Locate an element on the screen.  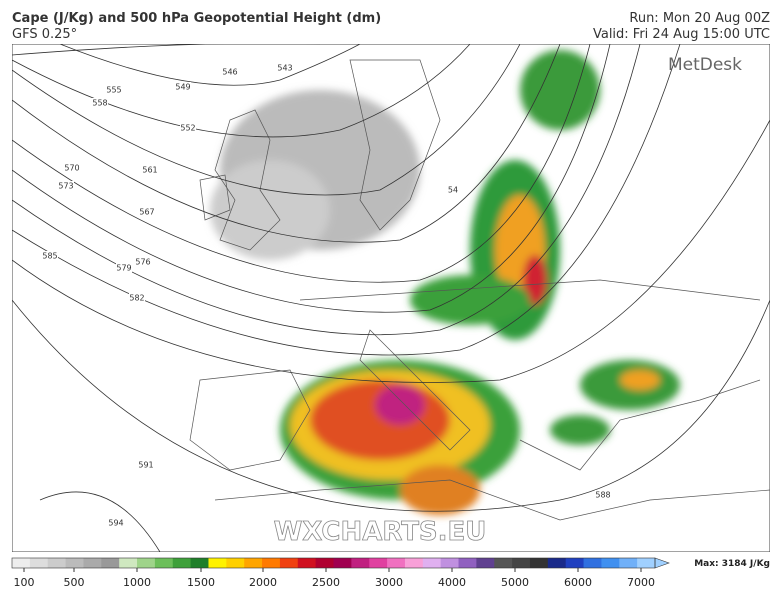
contour-label: 552 is located at coordinates (187, 128).